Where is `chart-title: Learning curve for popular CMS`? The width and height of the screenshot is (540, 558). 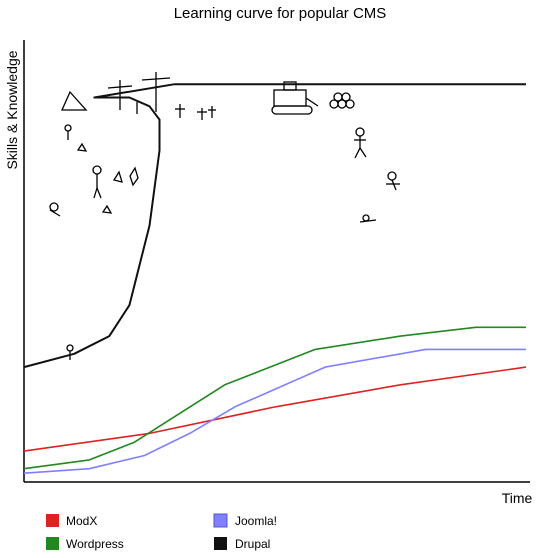
chart-title: Learning curve for popular CMS is located at coordinates (280, 13).